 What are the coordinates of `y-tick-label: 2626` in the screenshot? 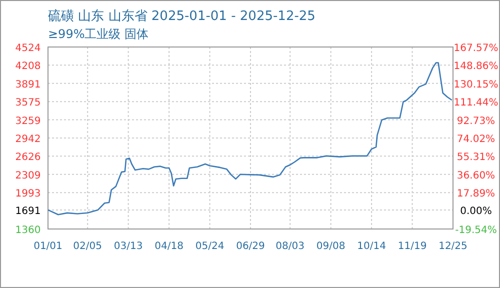 It's located at (28, 158).